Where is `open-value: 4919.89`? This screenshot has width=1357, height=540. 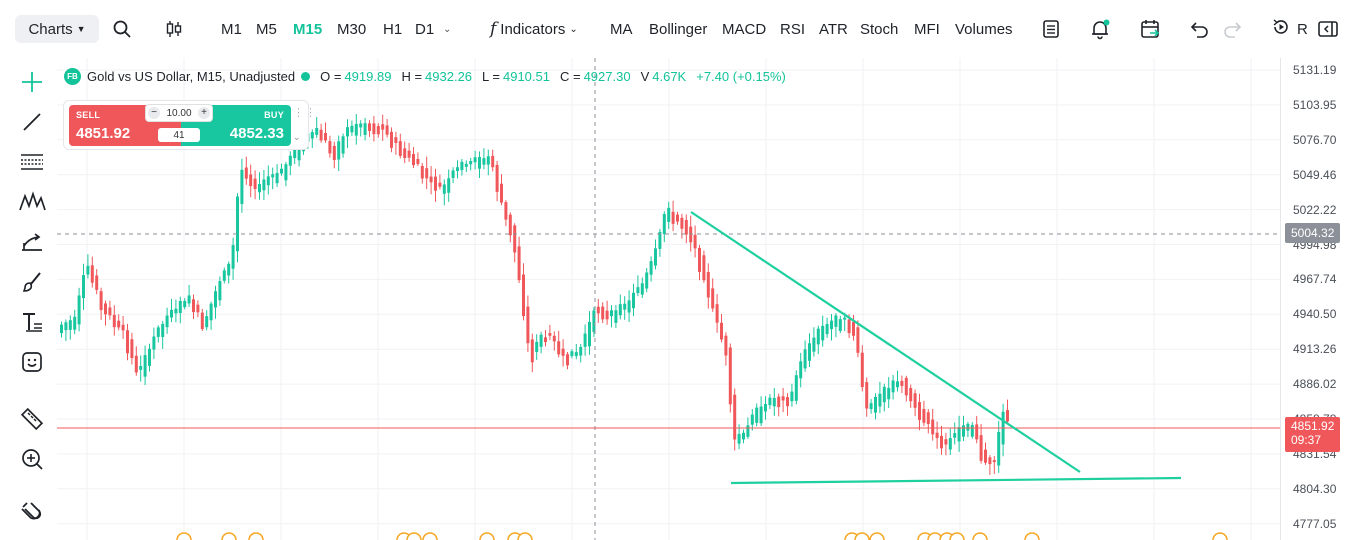 open-value: 4919.89 is located at coordinates (368, 76).